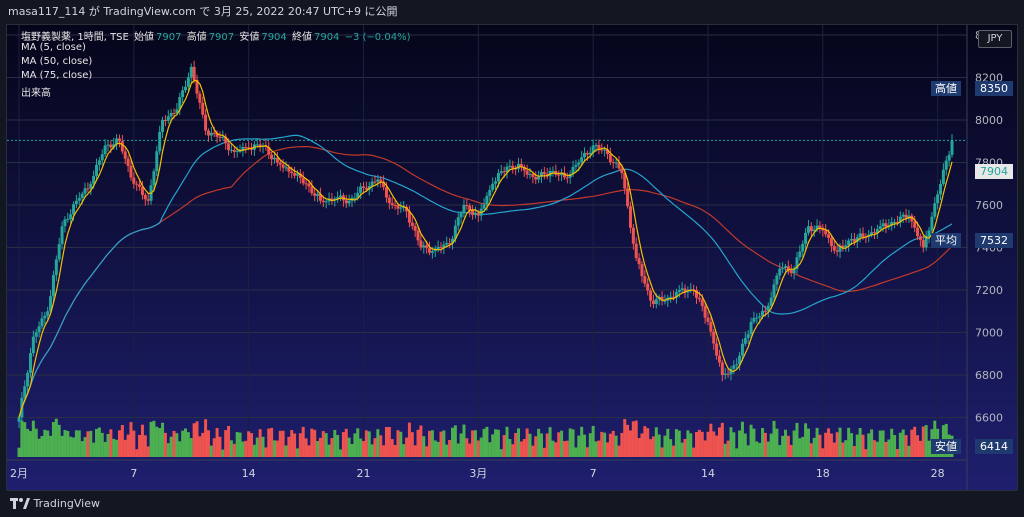 This screenshot has height=517, width=1024. I want to click on legend-ma75: MA (75, close), so click(57, 75).